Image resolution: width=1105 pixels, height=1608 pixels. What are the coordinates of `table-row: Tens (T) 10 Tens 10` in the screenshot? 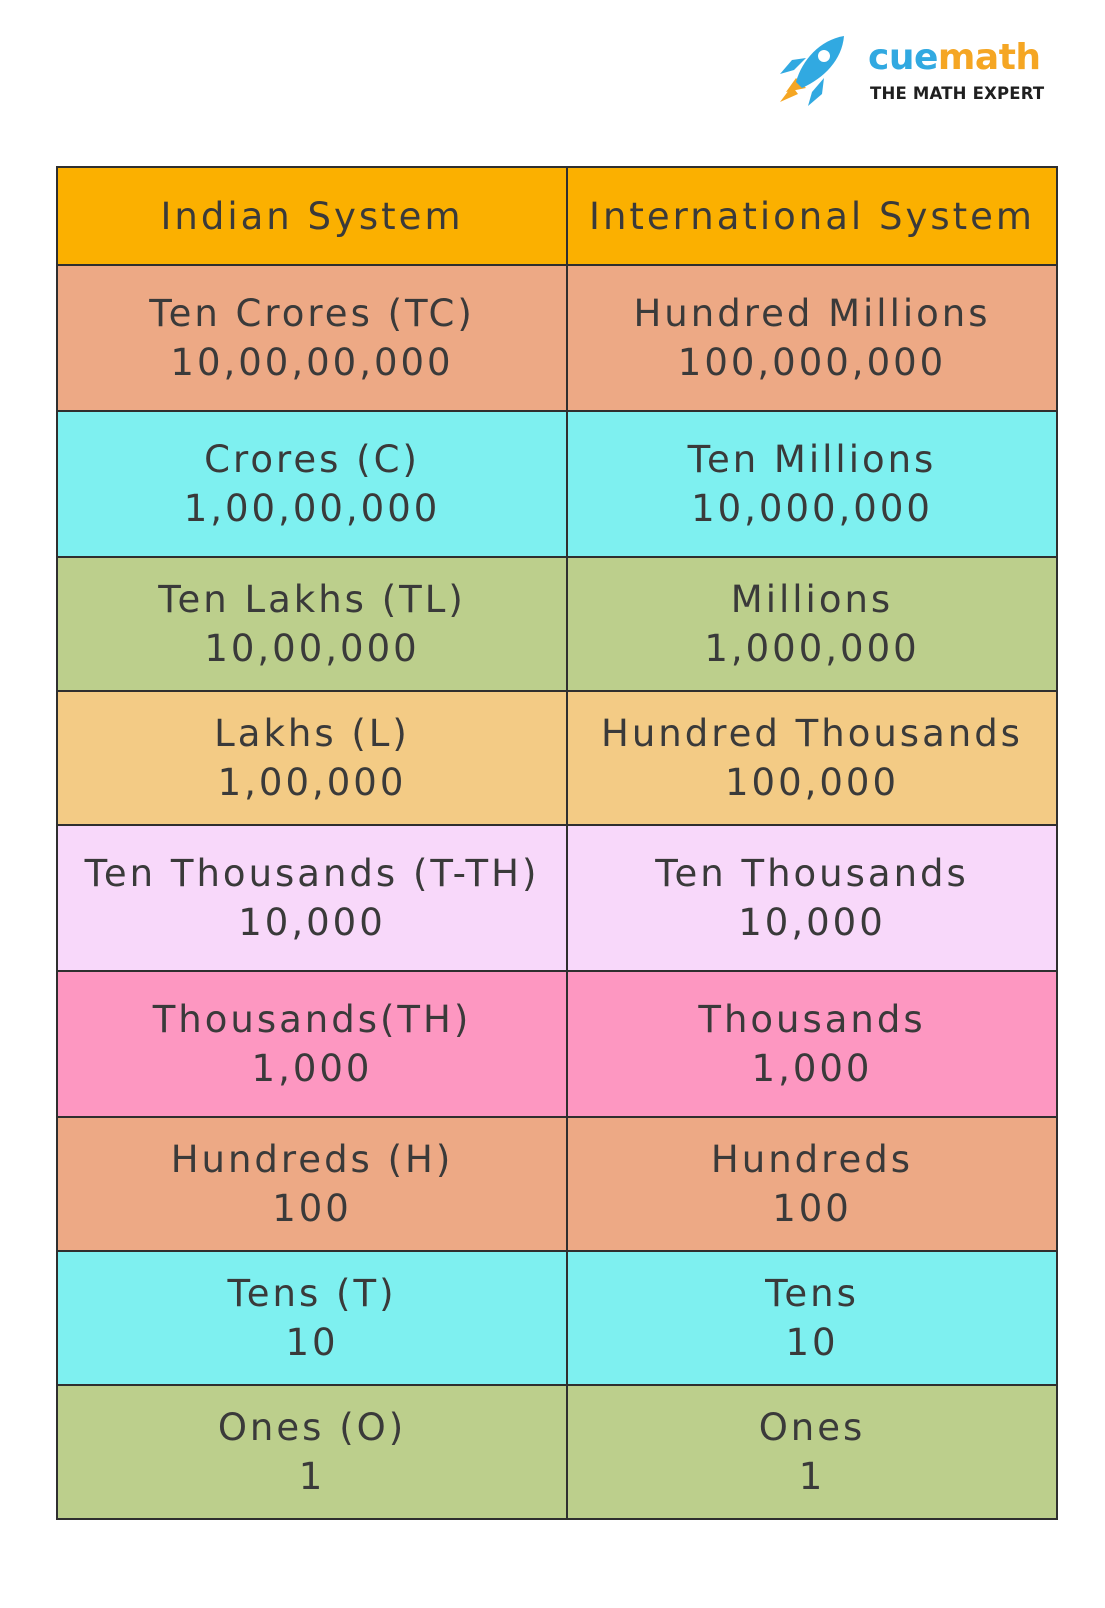 It's located at (557, 1318).